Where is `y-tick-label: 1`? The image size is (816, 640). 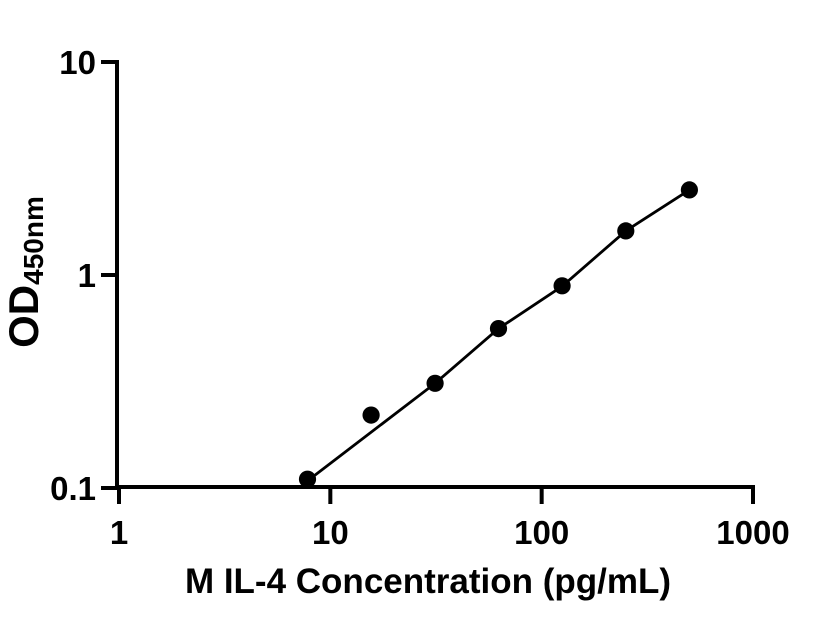
y-tick-label: 1 is located at coordinates (87, 275).